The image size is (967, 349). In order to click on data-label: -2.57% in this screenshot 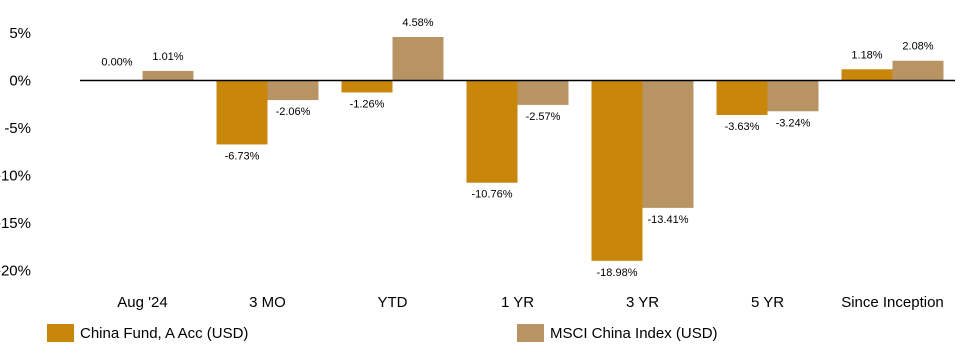, I will do `click(543, 117)`.